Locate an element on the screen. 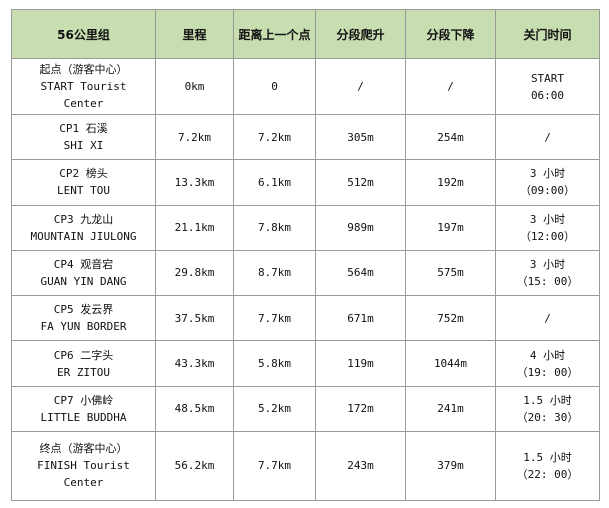  cutoff-cell-line: （09:00） is located at coordinates (547, 191).